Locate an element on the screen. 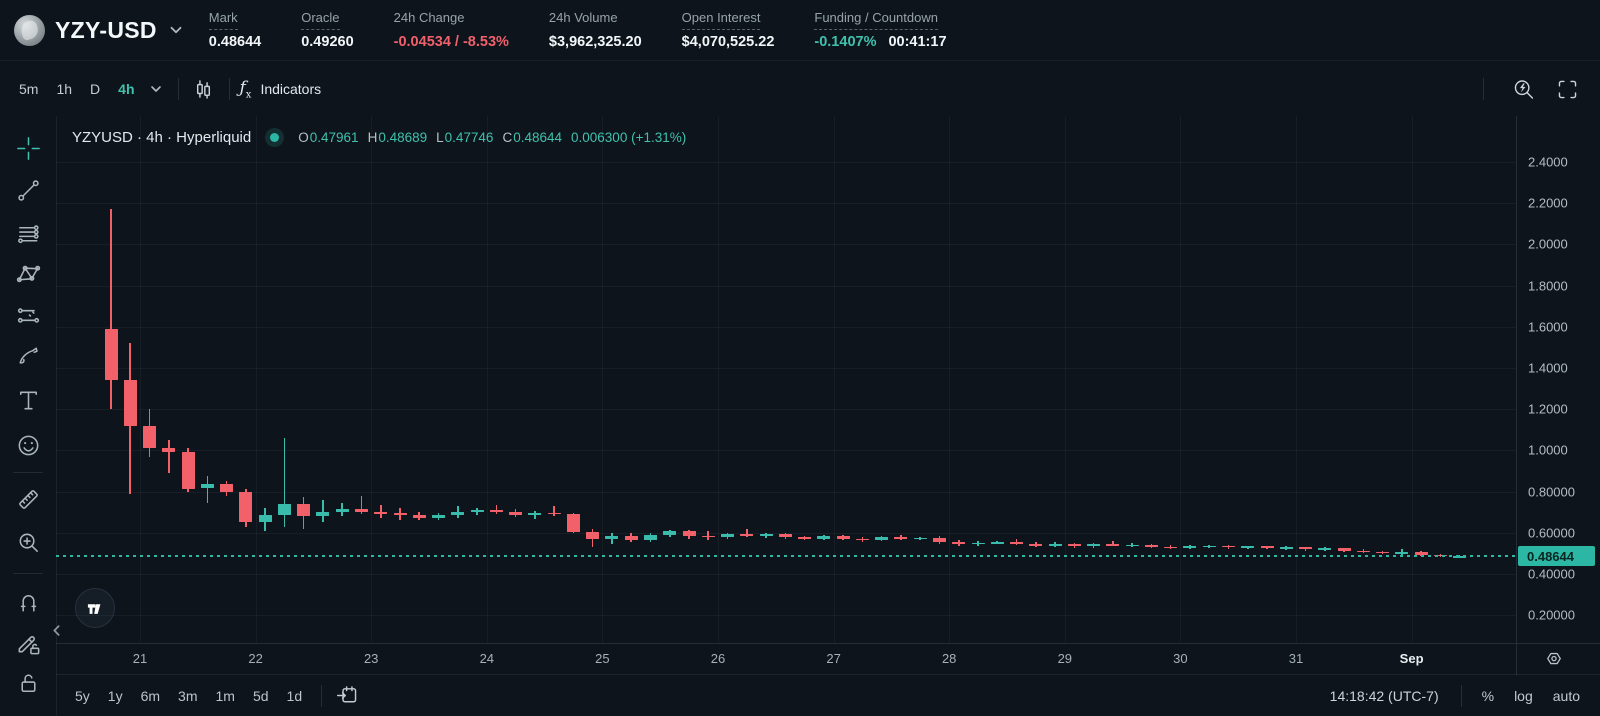 This screenshot has width=1600, height=716. tool-magnet-icon is located at coordinates (28, 602).